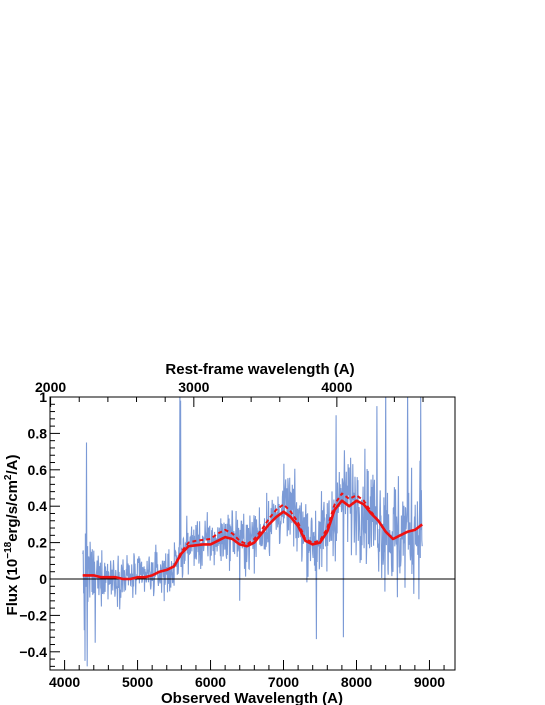  What do you see at coordinates (12, 587) in the screenshot?
I see `y-title-prefix: Flux (10` at bounding box center [12, 587].